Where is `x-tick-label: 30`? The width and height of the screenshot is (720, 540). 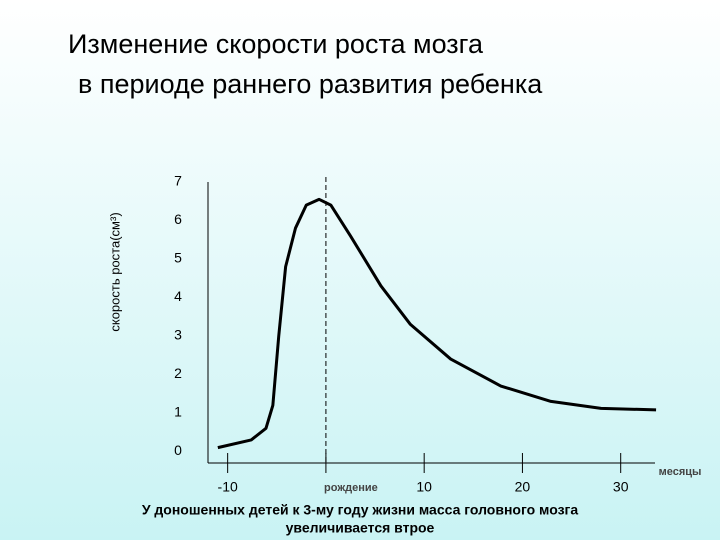
x-tick-label: 30 is located at coordinates (621, 487).